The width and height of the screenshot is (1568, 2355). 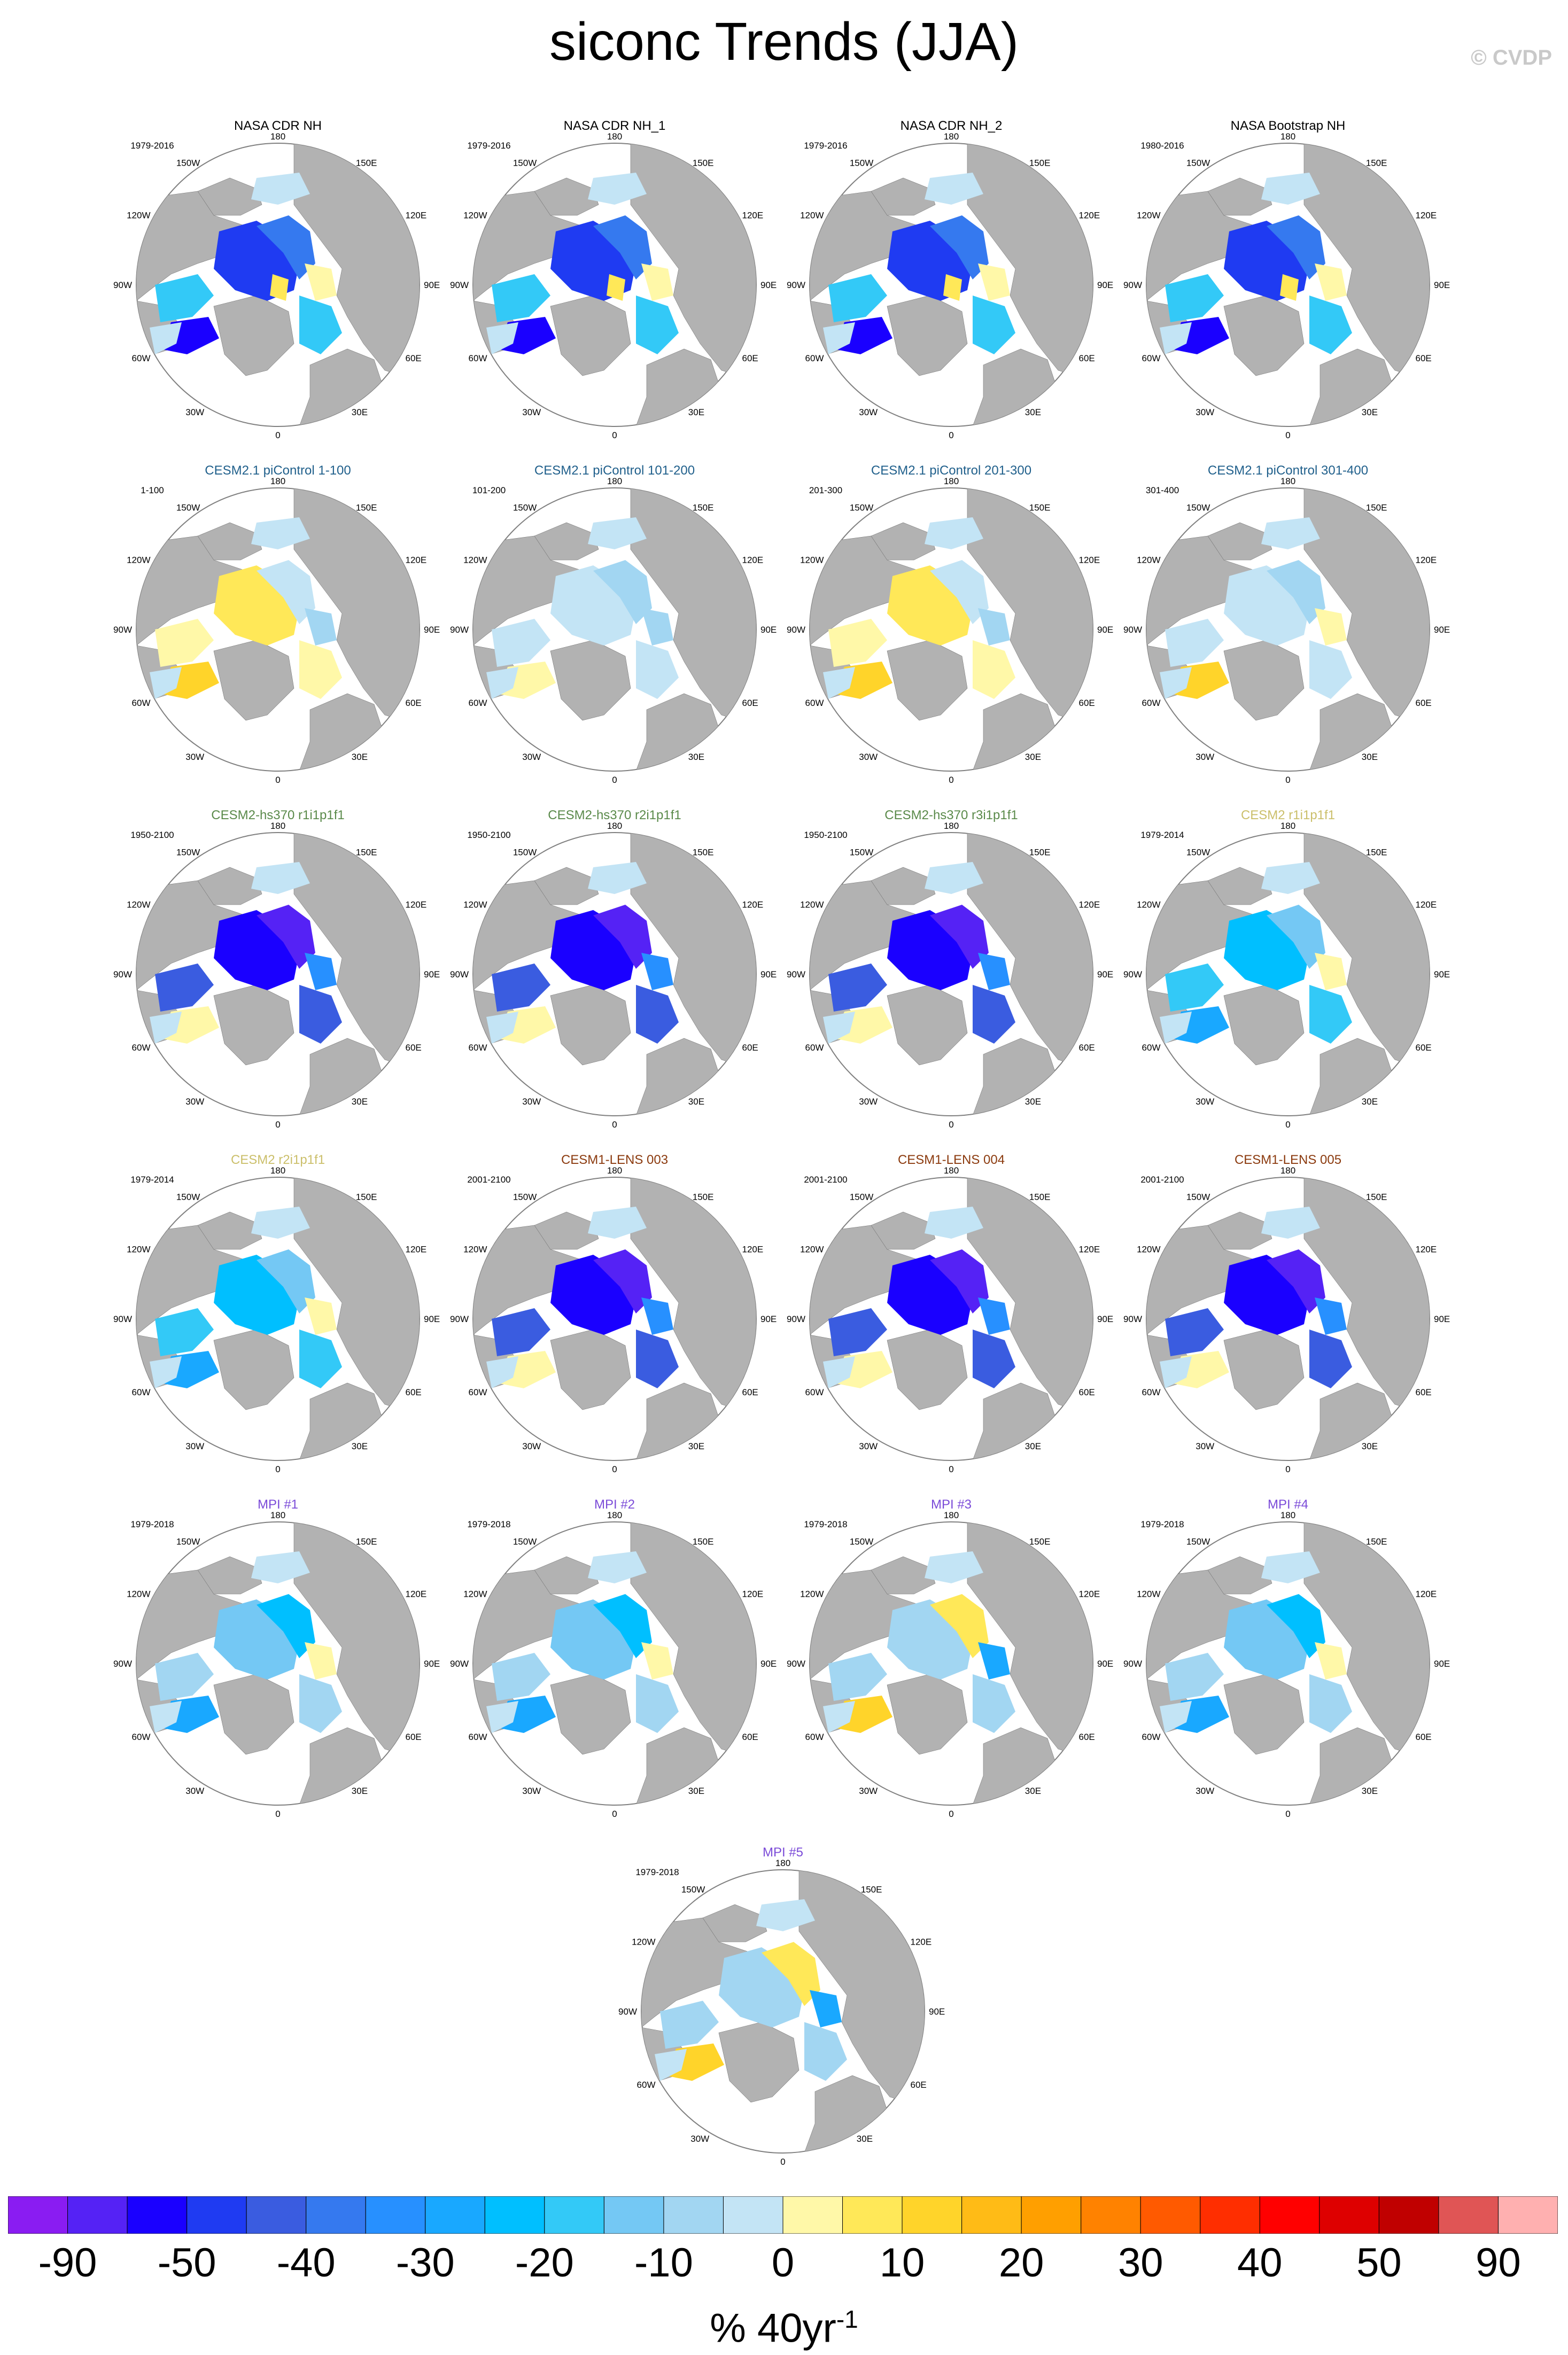 What do you see at coordinates (784, 42) in the screenshot?
I see `figure-title: siconc Trends (JJA)` at bounding box center [784, 42].